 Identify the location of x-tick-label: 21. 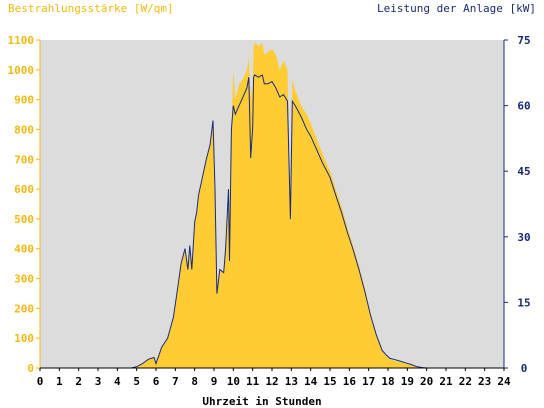
(446, 381).